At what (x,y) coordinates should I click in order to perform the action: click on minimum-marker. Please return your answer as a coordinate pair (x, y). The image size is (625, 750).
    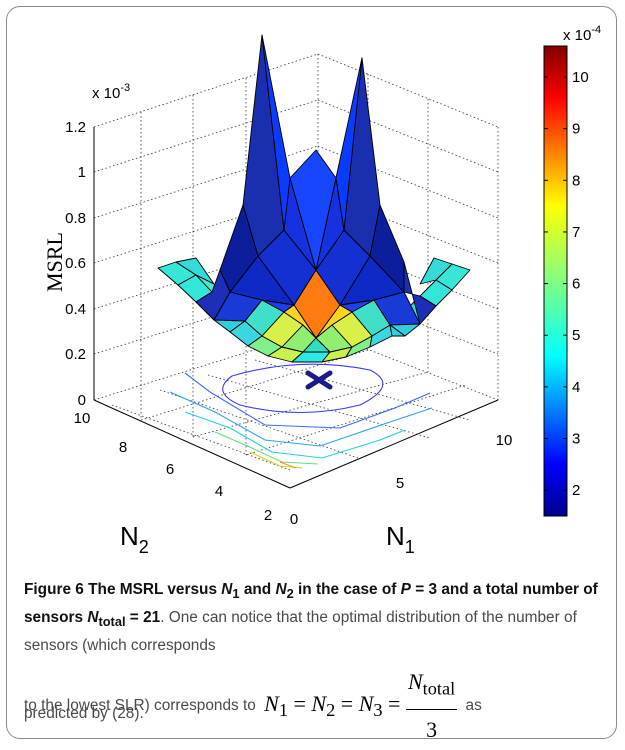
    Looking at the image, I should click on (319, 380).